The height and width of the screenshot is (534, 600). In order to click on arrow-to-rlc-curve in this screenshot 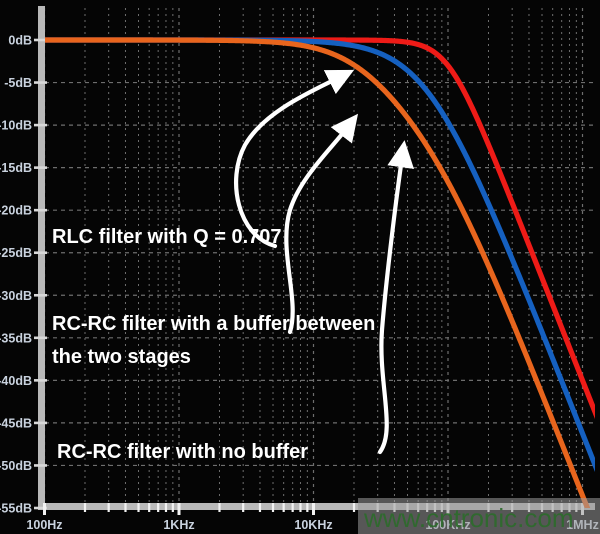, I will do `click(294, 159)`.